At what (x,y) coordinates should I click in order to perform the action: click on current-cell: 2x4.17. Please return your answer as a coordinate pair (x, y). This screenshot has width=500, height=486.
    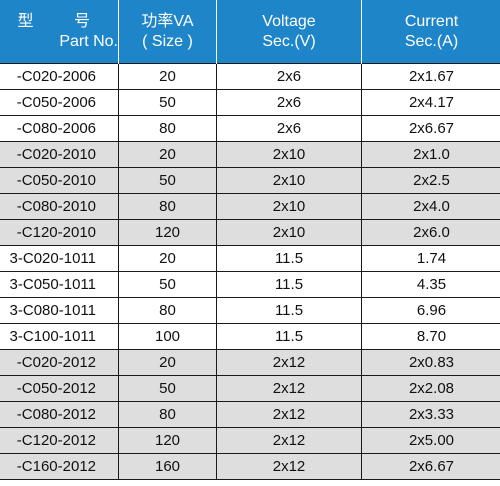
    Looking at the image, I should click on (430, 102).